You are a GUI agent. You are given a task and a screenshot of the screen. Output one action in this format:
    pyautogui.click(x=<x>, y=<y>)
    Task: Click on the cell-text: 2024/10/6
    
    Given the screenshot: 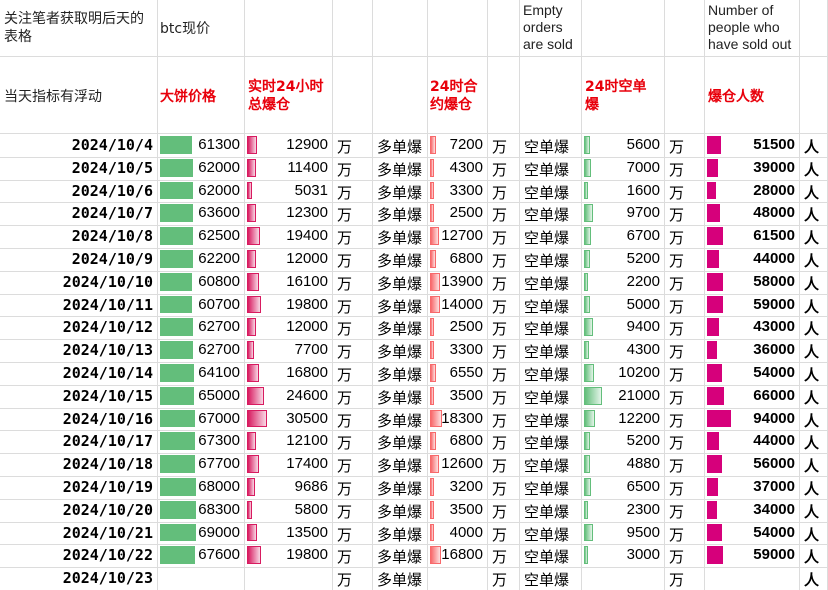 What is the action you would take?
    pyautogui.click(x=112, y=190)
    